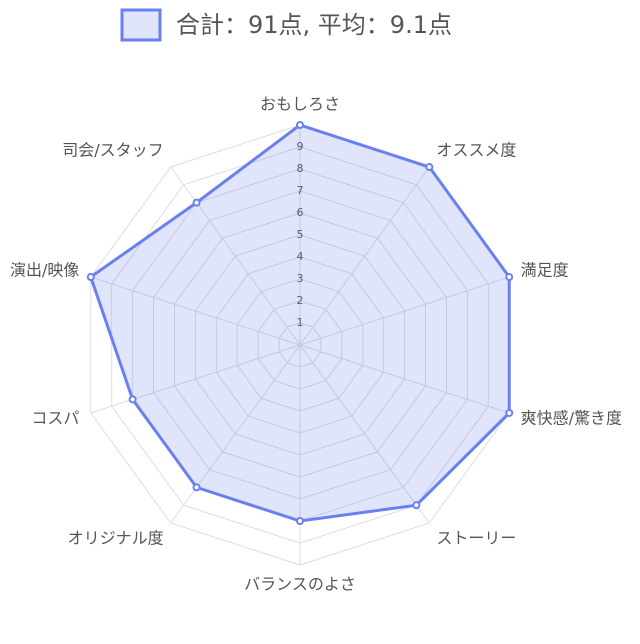 The width and height of the screenshot is (640, 644). I want to click on category-label: 司会/スタッフ, so click(112, 149).